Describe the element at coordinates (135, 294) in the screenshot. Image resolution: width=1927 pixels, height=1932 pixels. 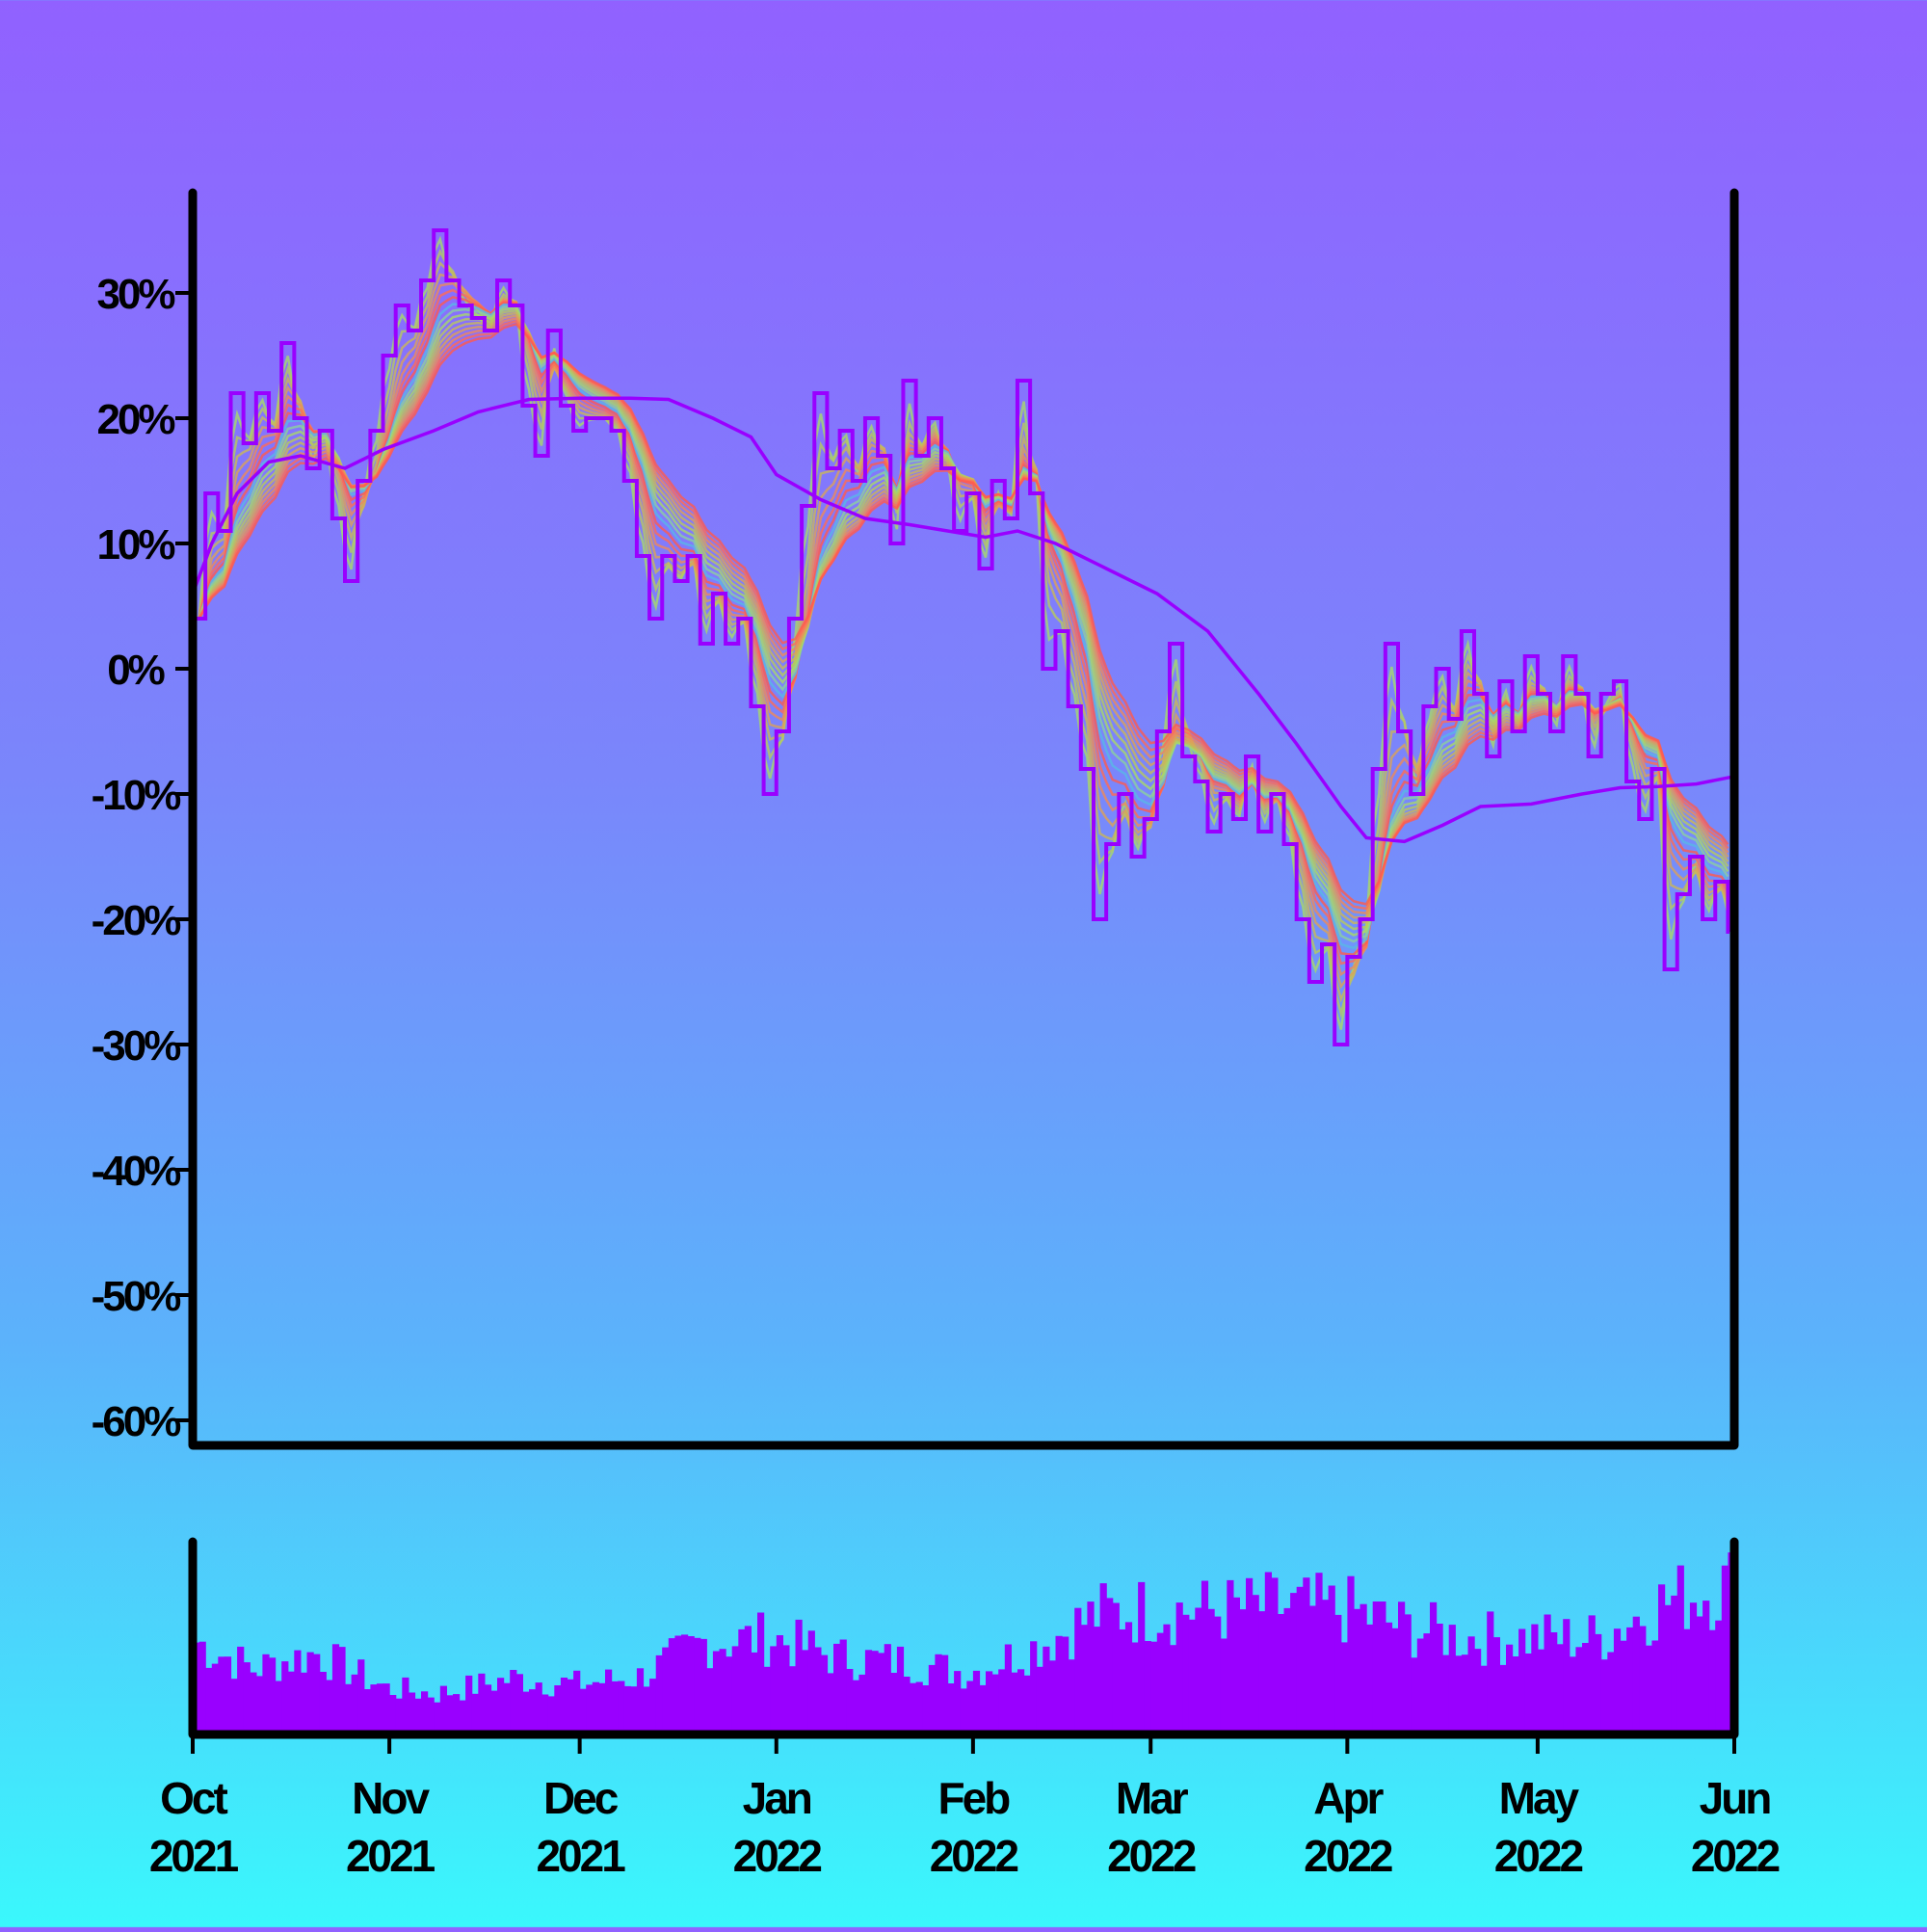
I see `y-tick-label: 30%` at that location.